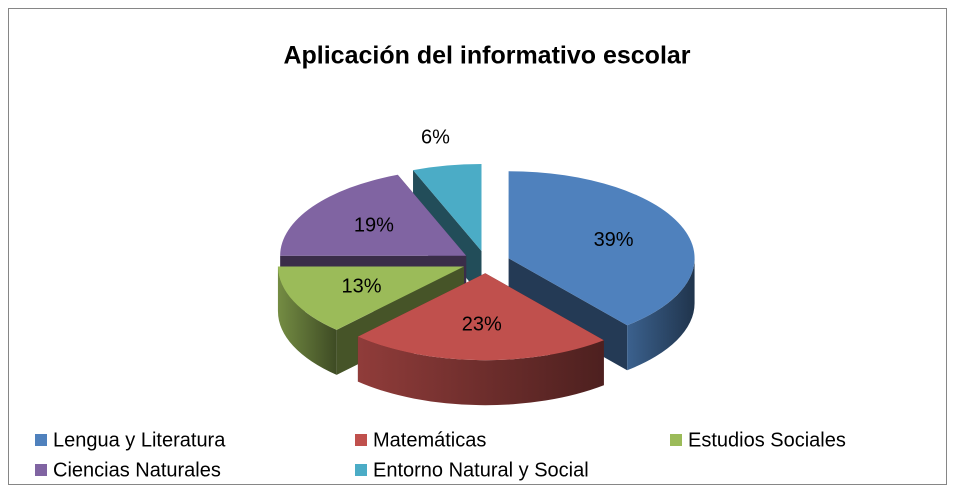 The image size is (955, 486). Describe the element at coordinates (614, 240) in the screenshot. I see `data-label: 39%` at that location.